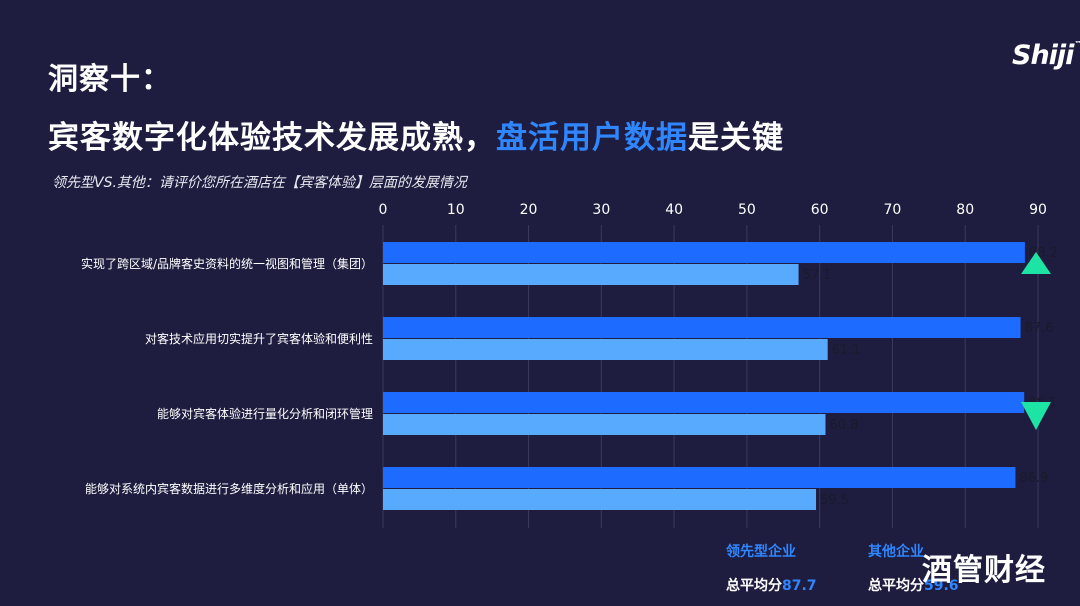 The height and width of the screenshot is (606, 1080). I want to click on legend-leading-avg: 总平均分87.7, so click(771, 585).